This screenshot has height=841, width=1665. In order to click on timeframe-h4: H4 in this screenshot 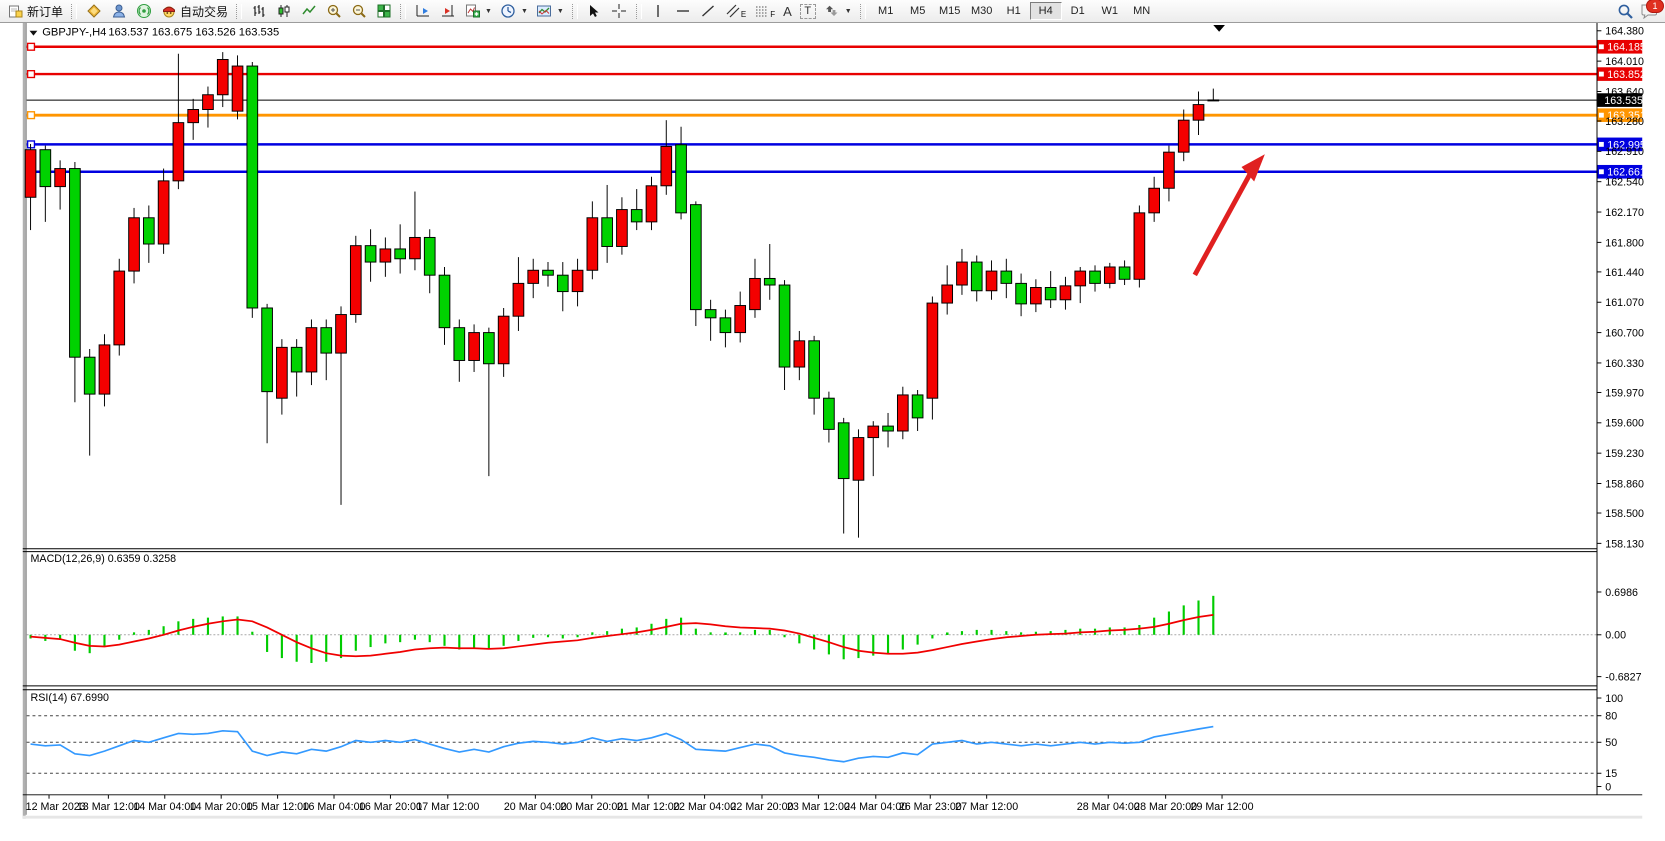, I will do `click(1045, 11)`.